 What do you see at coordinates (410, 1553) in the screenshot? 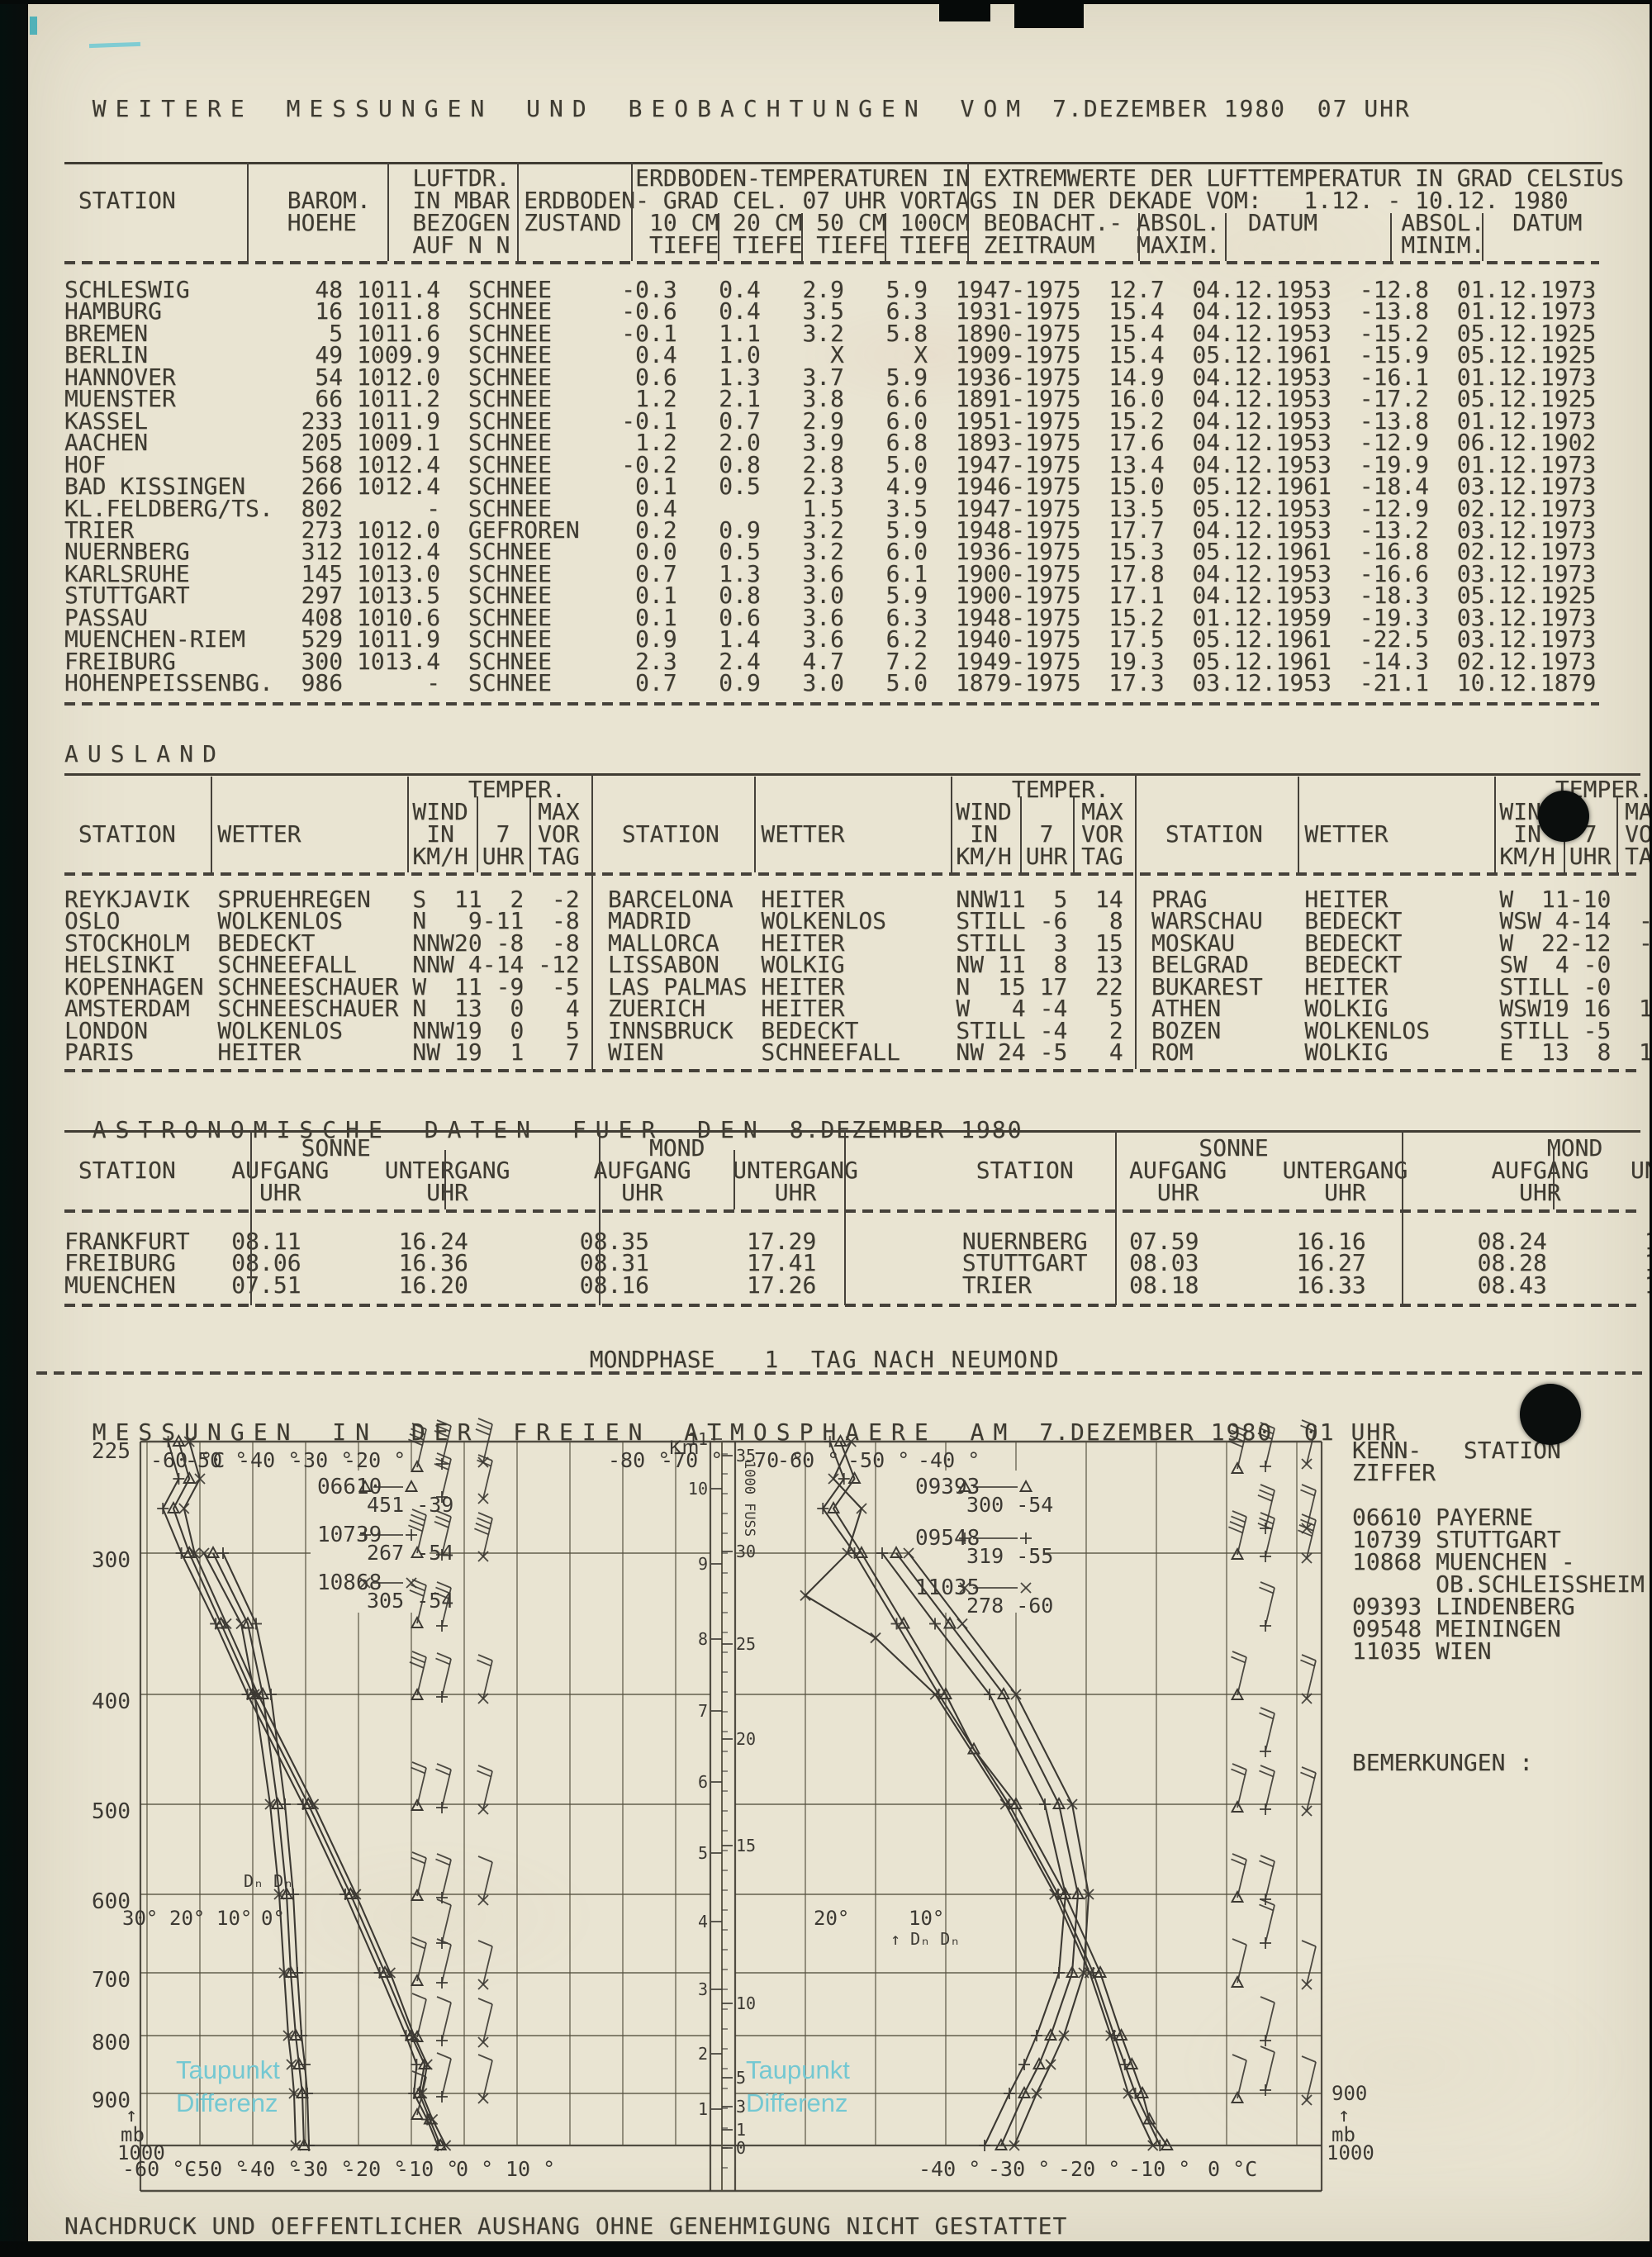
I see `chart-label: 267 -54` at bounding box center [410, 1553].